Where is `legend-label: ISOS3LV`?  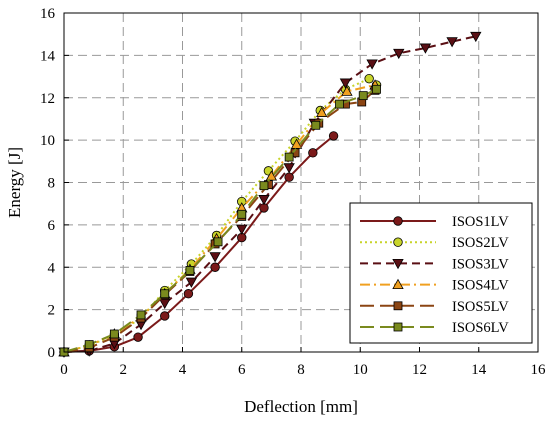
legend-label: ISOS3LV is located at coordinates (480, 264).